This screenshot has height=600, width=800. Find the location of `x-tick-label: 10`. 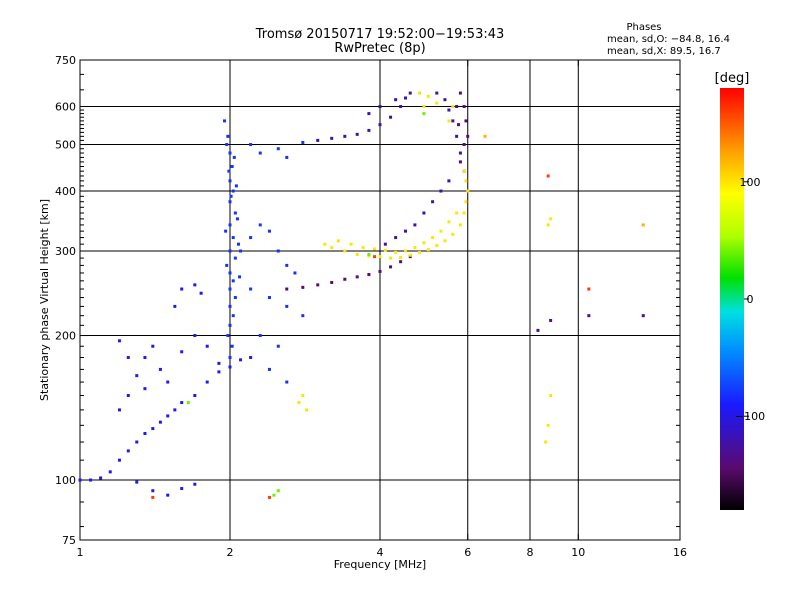

x-tick-label: 10 is located at coordinates (578, 552).